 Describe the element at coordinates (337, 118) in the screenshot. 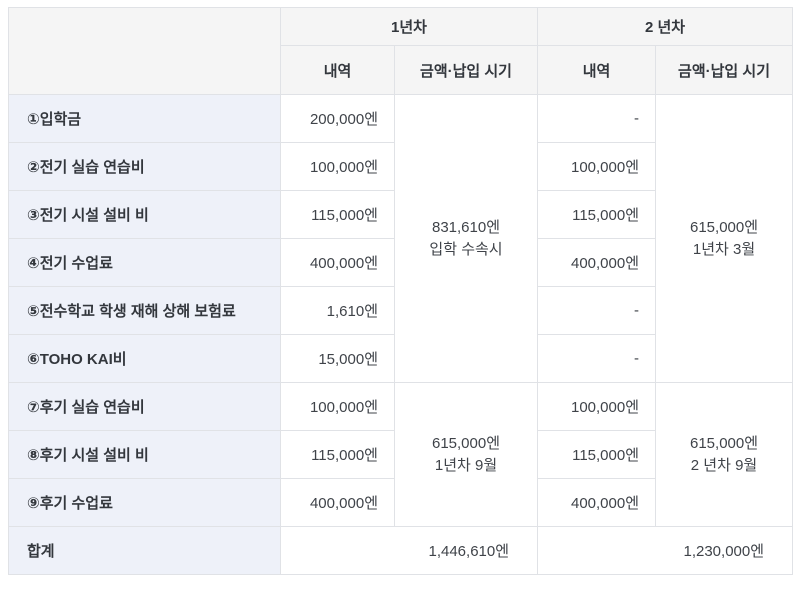

I see `year1-amount: 200,000엔` at that location.